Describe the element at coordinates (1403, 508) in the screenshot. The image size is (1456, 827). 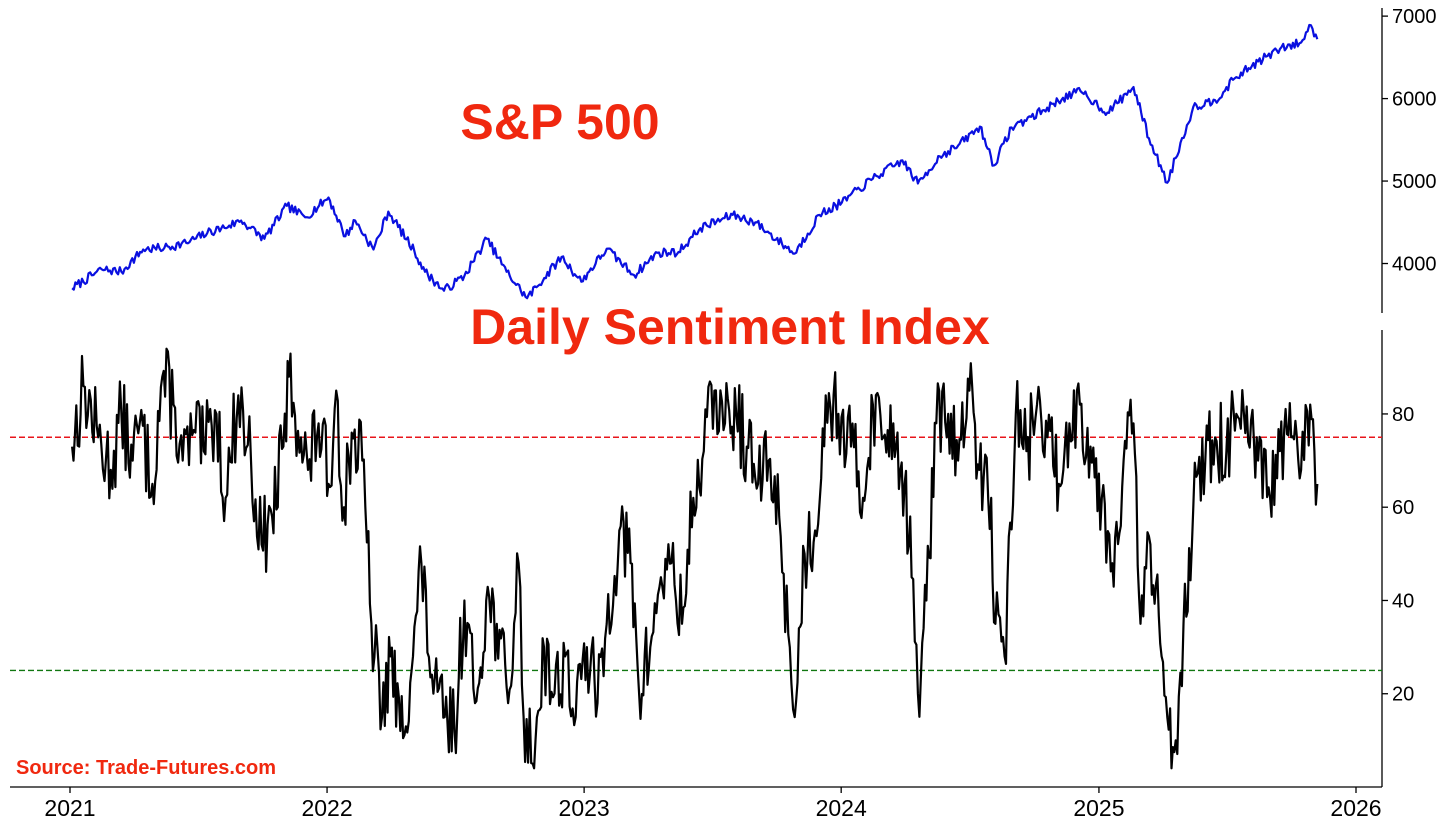
I see `y-tick-label: 60` at that location.